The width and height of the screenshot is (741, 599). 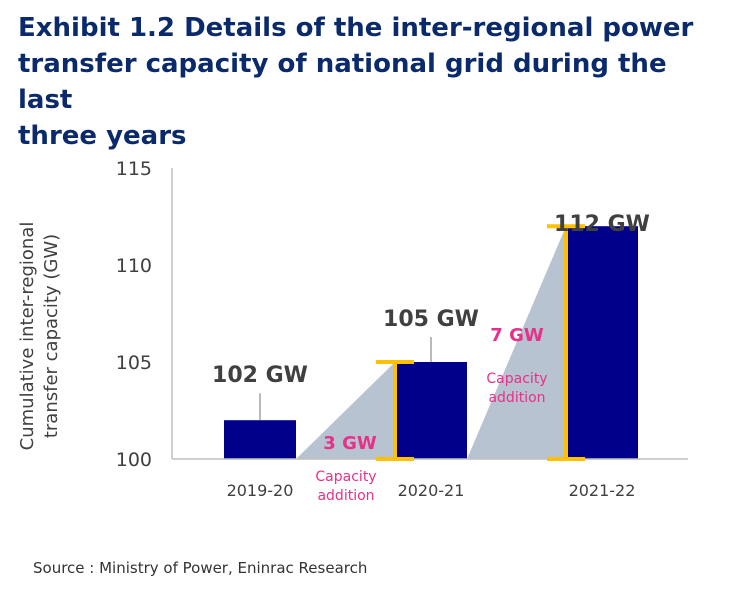 I want to click on y-axis-label-line-1: Cumulative inter-regional, so click(x=27, y=336).